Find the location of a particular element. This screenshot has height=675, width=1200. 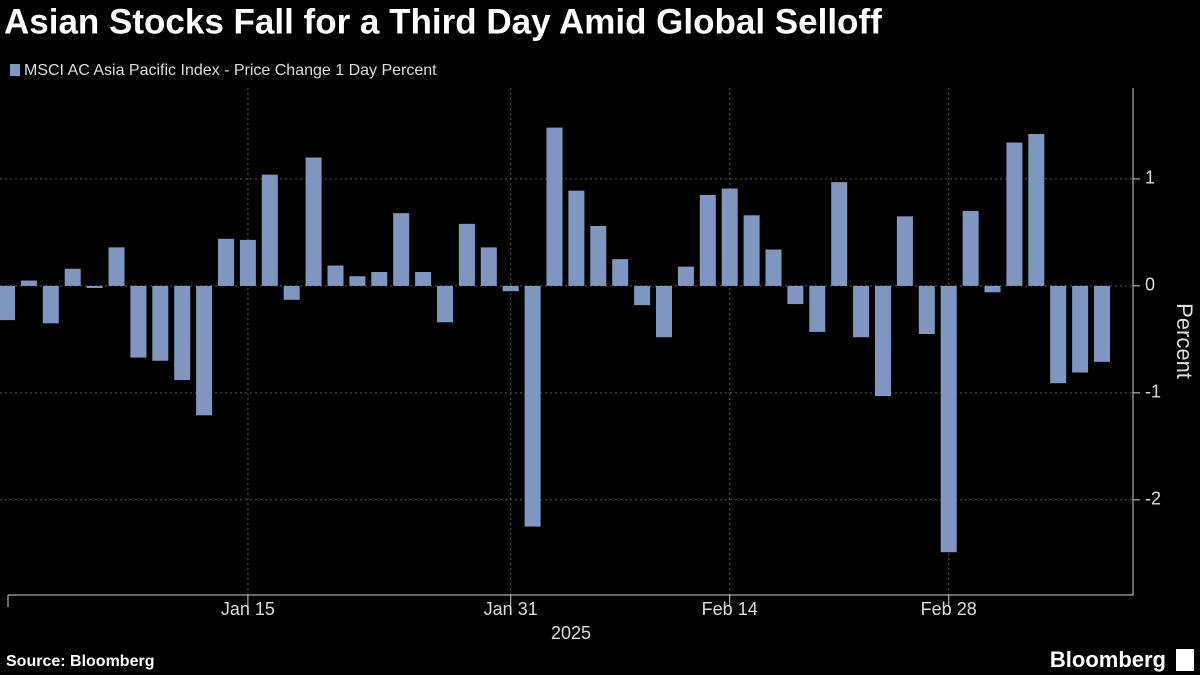

brand: Bloomberg is located at coordinates (1108, 659).